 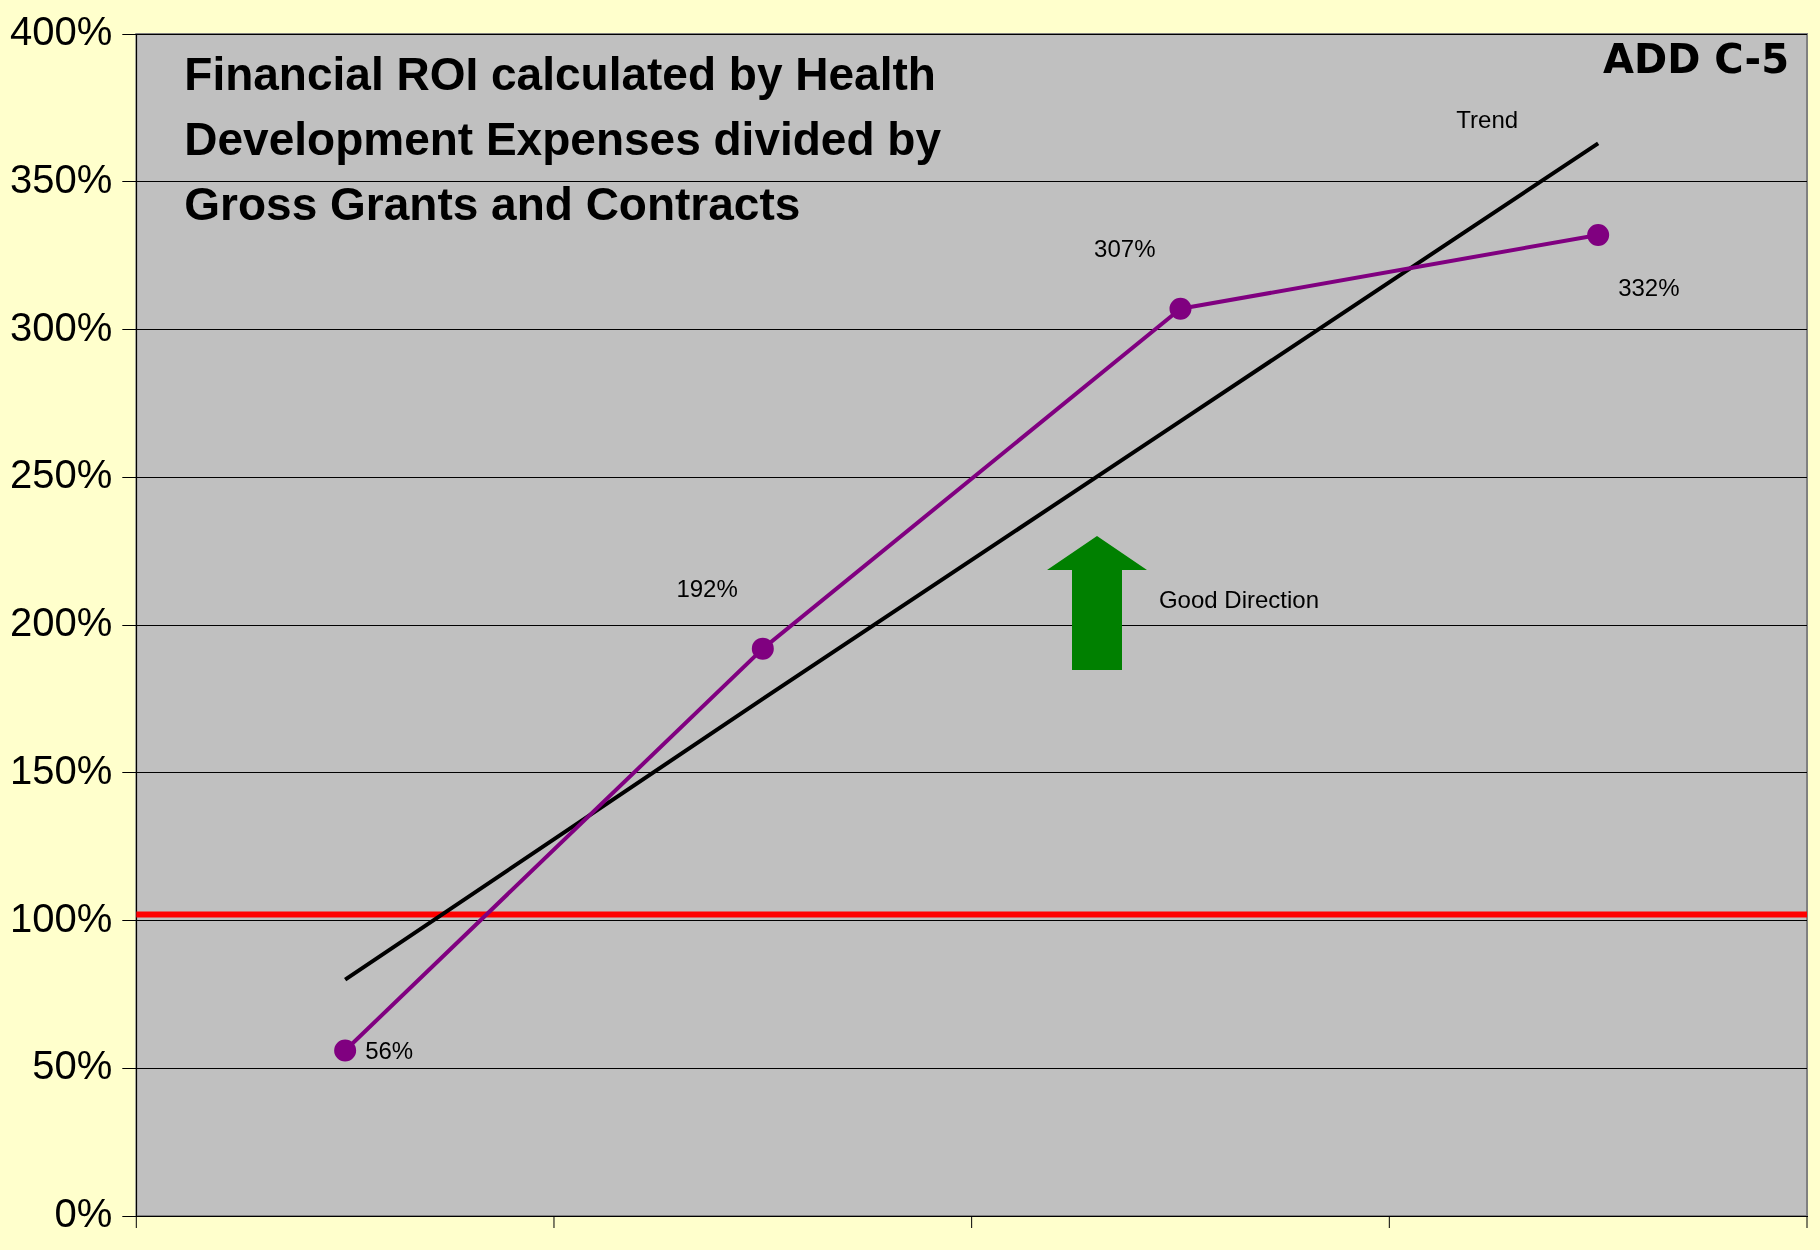 What do you see at coordinates (83, 1213) in the screenshot?
I see `y-tick-label: 0%` at bounding box center [83, 1213].